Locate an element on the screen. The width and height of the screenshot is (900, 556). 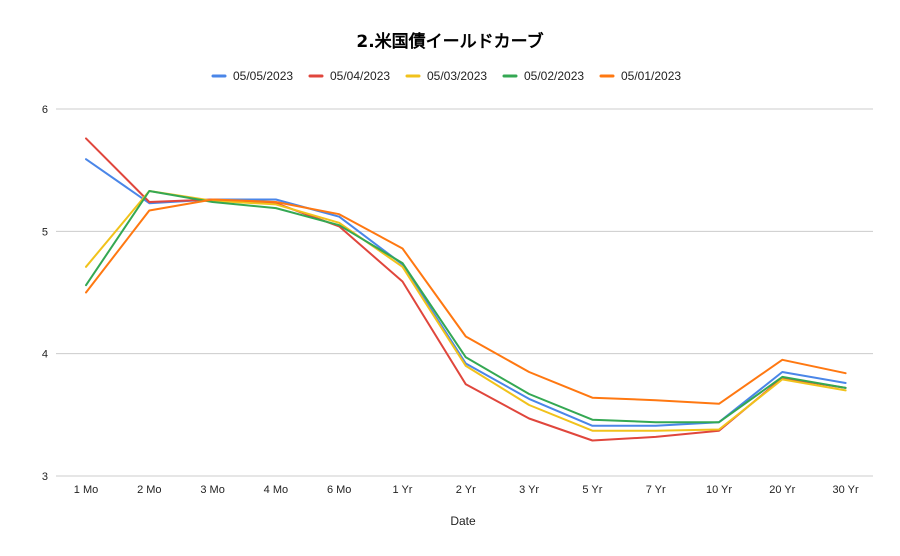
legend-label: 05/01/2023 is located at coordinates (651, 76).